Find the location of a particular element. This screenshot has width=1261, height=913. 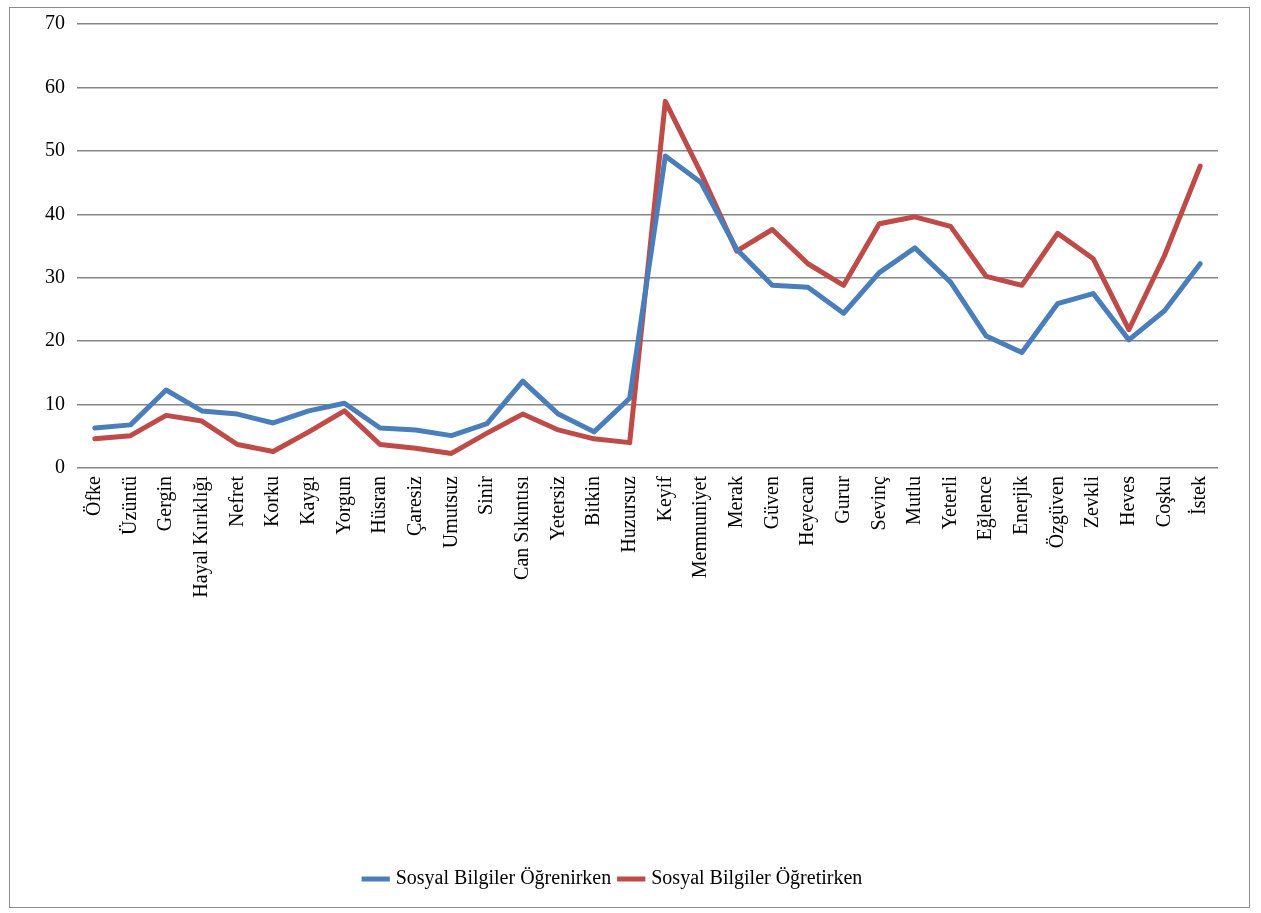

x-tick-label: Öfke is located at coordinates (93, 495).